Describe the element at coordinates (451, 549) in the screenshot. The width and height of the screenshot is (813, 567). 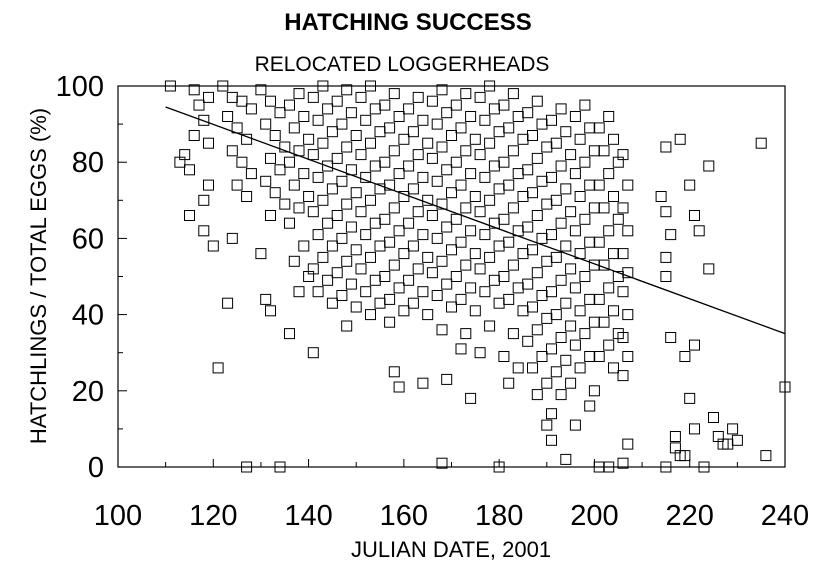
I see `x-axis-label: JULIAN DATE, 2001` at that location.